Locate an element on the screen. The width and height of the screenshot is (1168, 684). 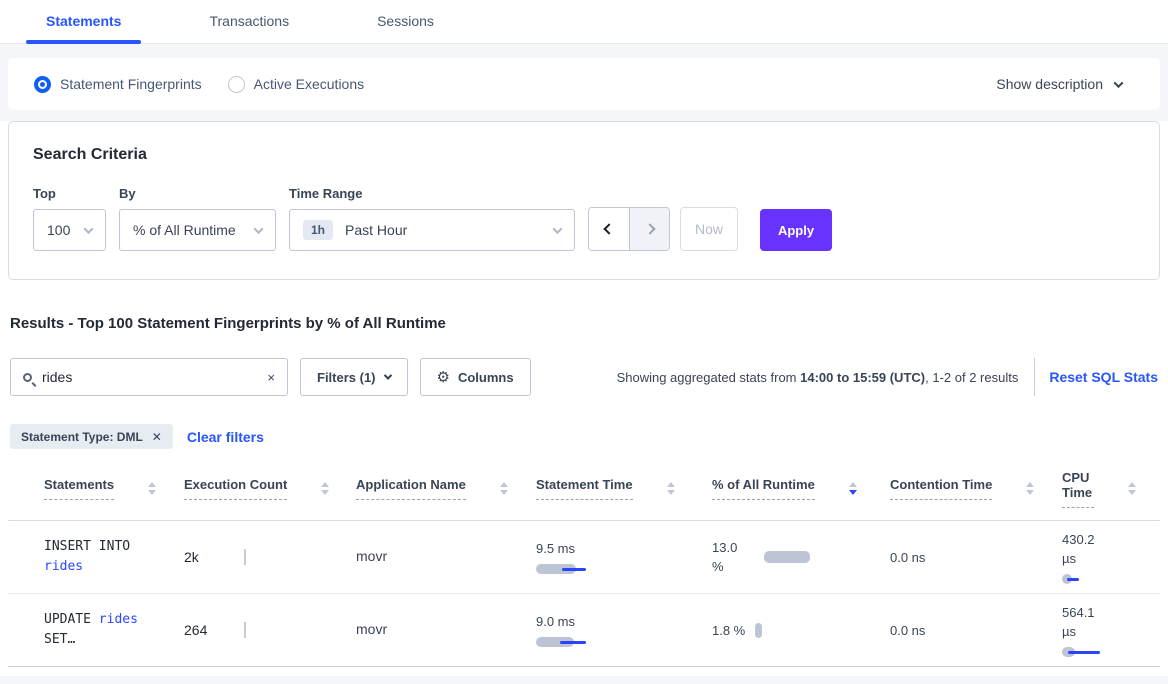
header-contention-time: Contention Time is located at coordinates (976, 488).